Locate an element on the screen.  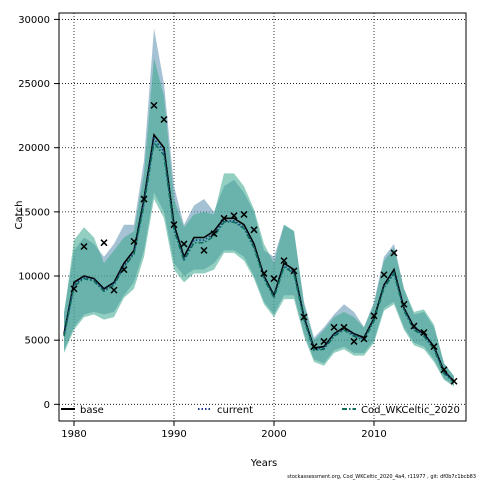
y-axis-ticks: 0 5000 10000 15000 20000 25000 30000 is located at coordinates (38, 213).